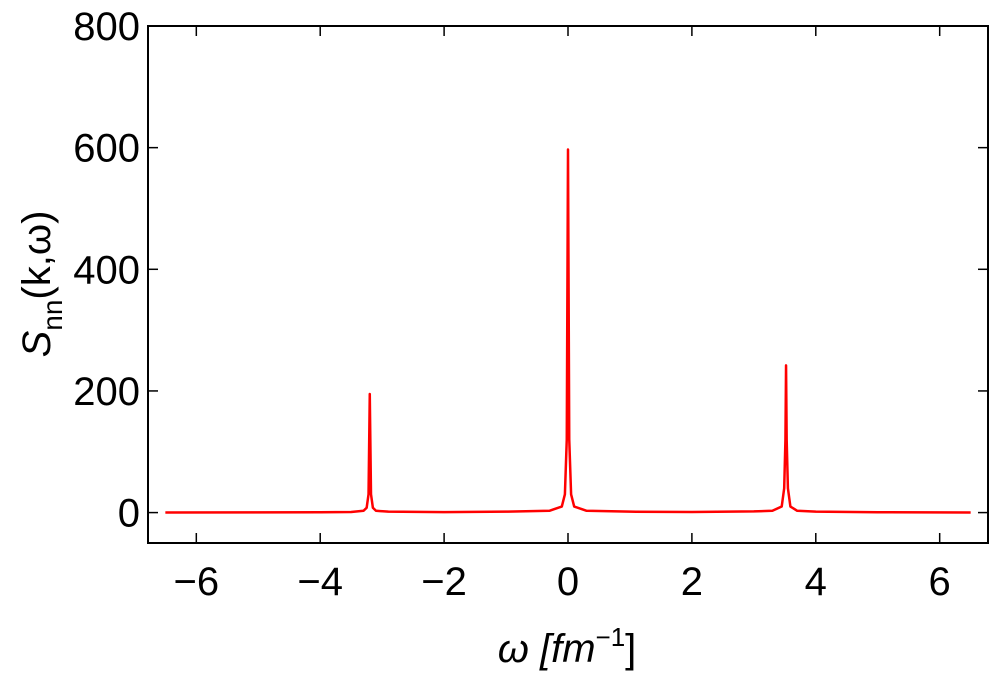  I want to click on x-tick-label: 4, so click(816, 582).